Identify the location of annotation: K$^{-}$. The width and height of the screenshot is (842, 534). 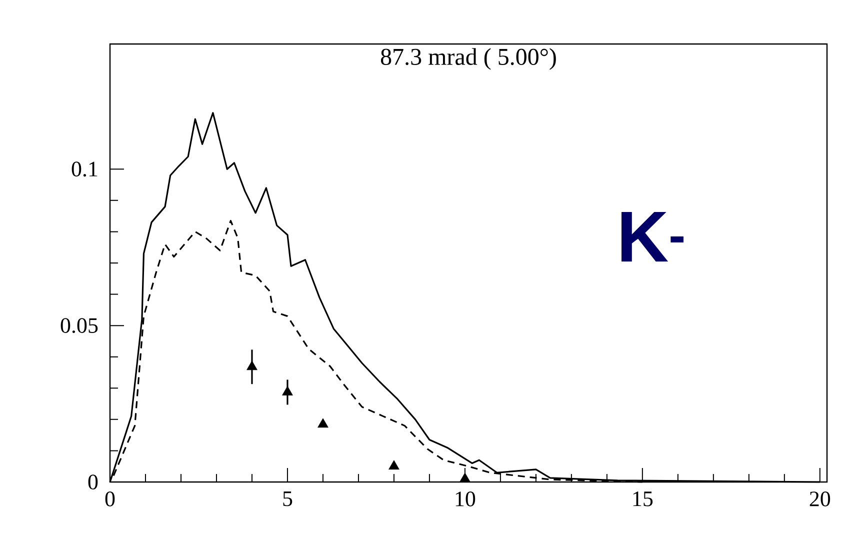
(653, 237).